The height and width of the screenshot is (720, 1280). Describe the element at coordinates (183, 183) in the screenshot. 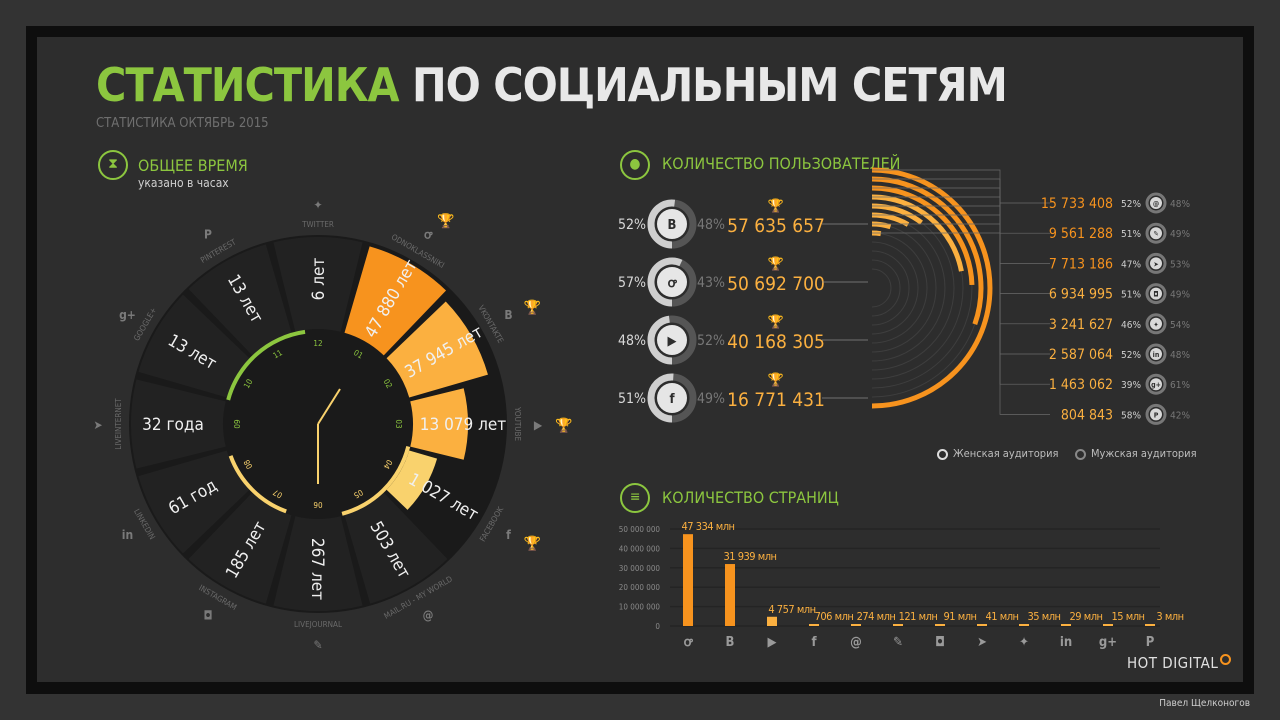

I see `time-section-subtitle: указано в часах` at that location.